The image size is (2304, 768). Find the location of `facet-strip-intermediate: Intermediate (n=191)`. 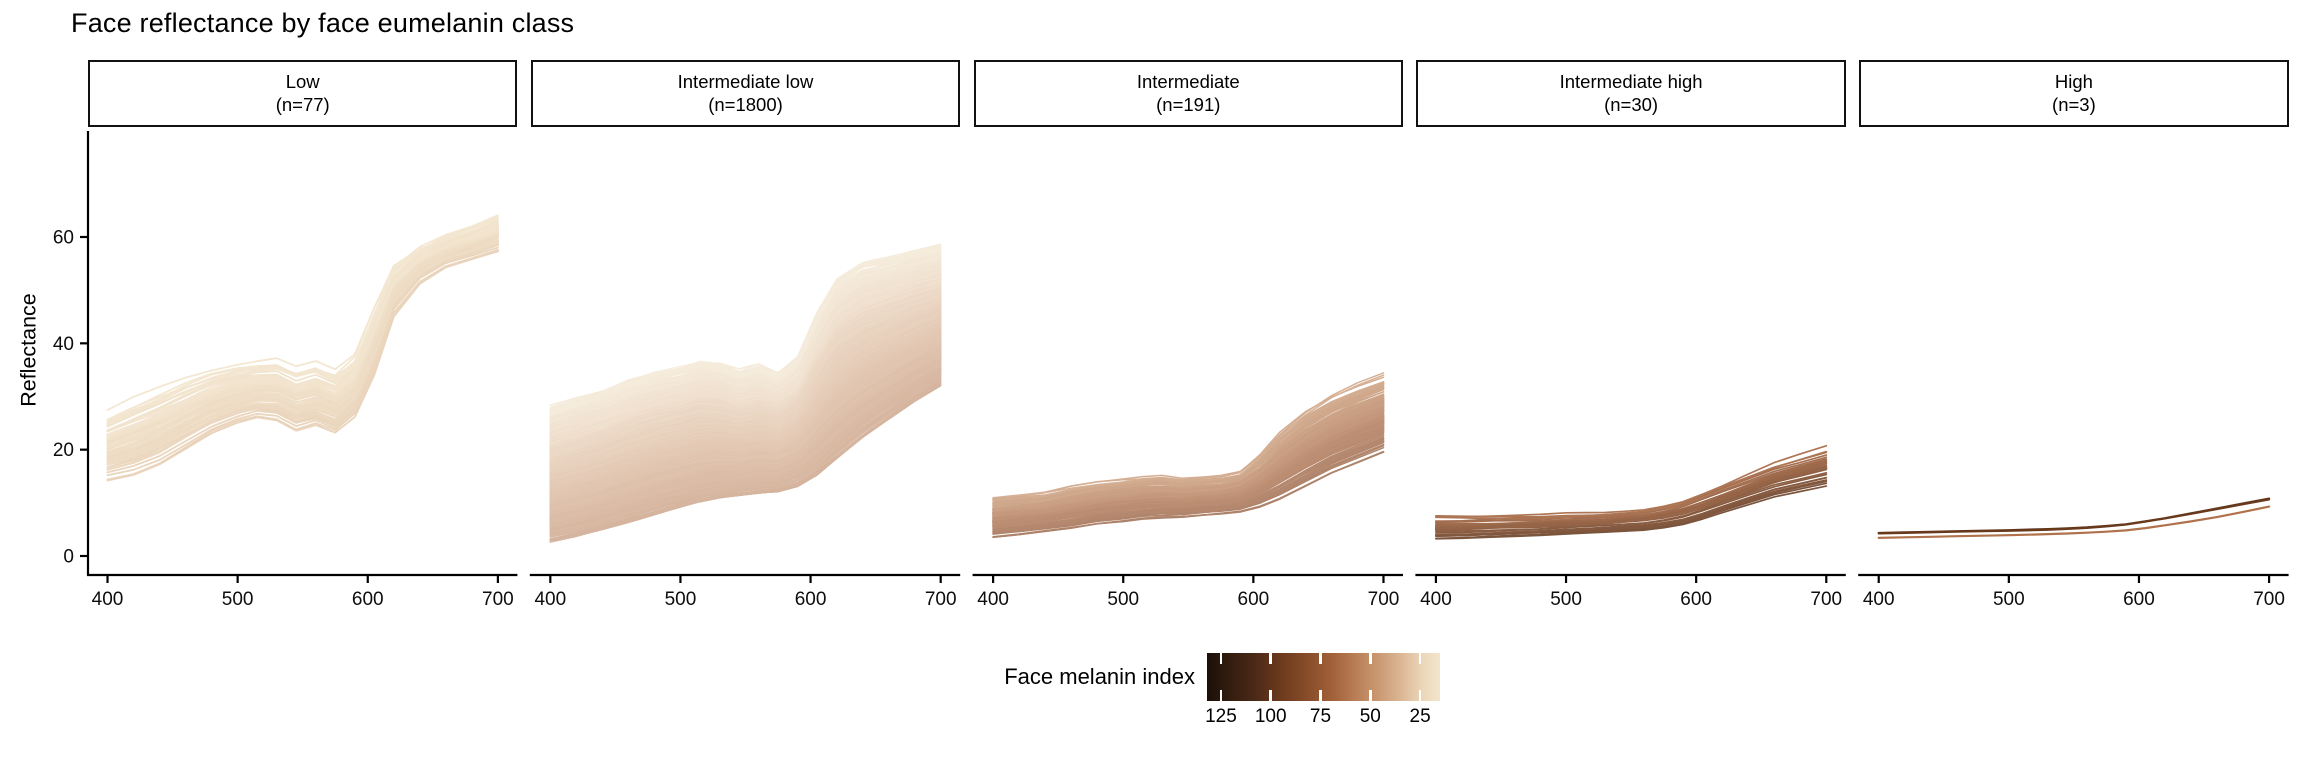

facet-strip-intermediate: Intermediate (n=191) is located at coordinates (1188, 93).